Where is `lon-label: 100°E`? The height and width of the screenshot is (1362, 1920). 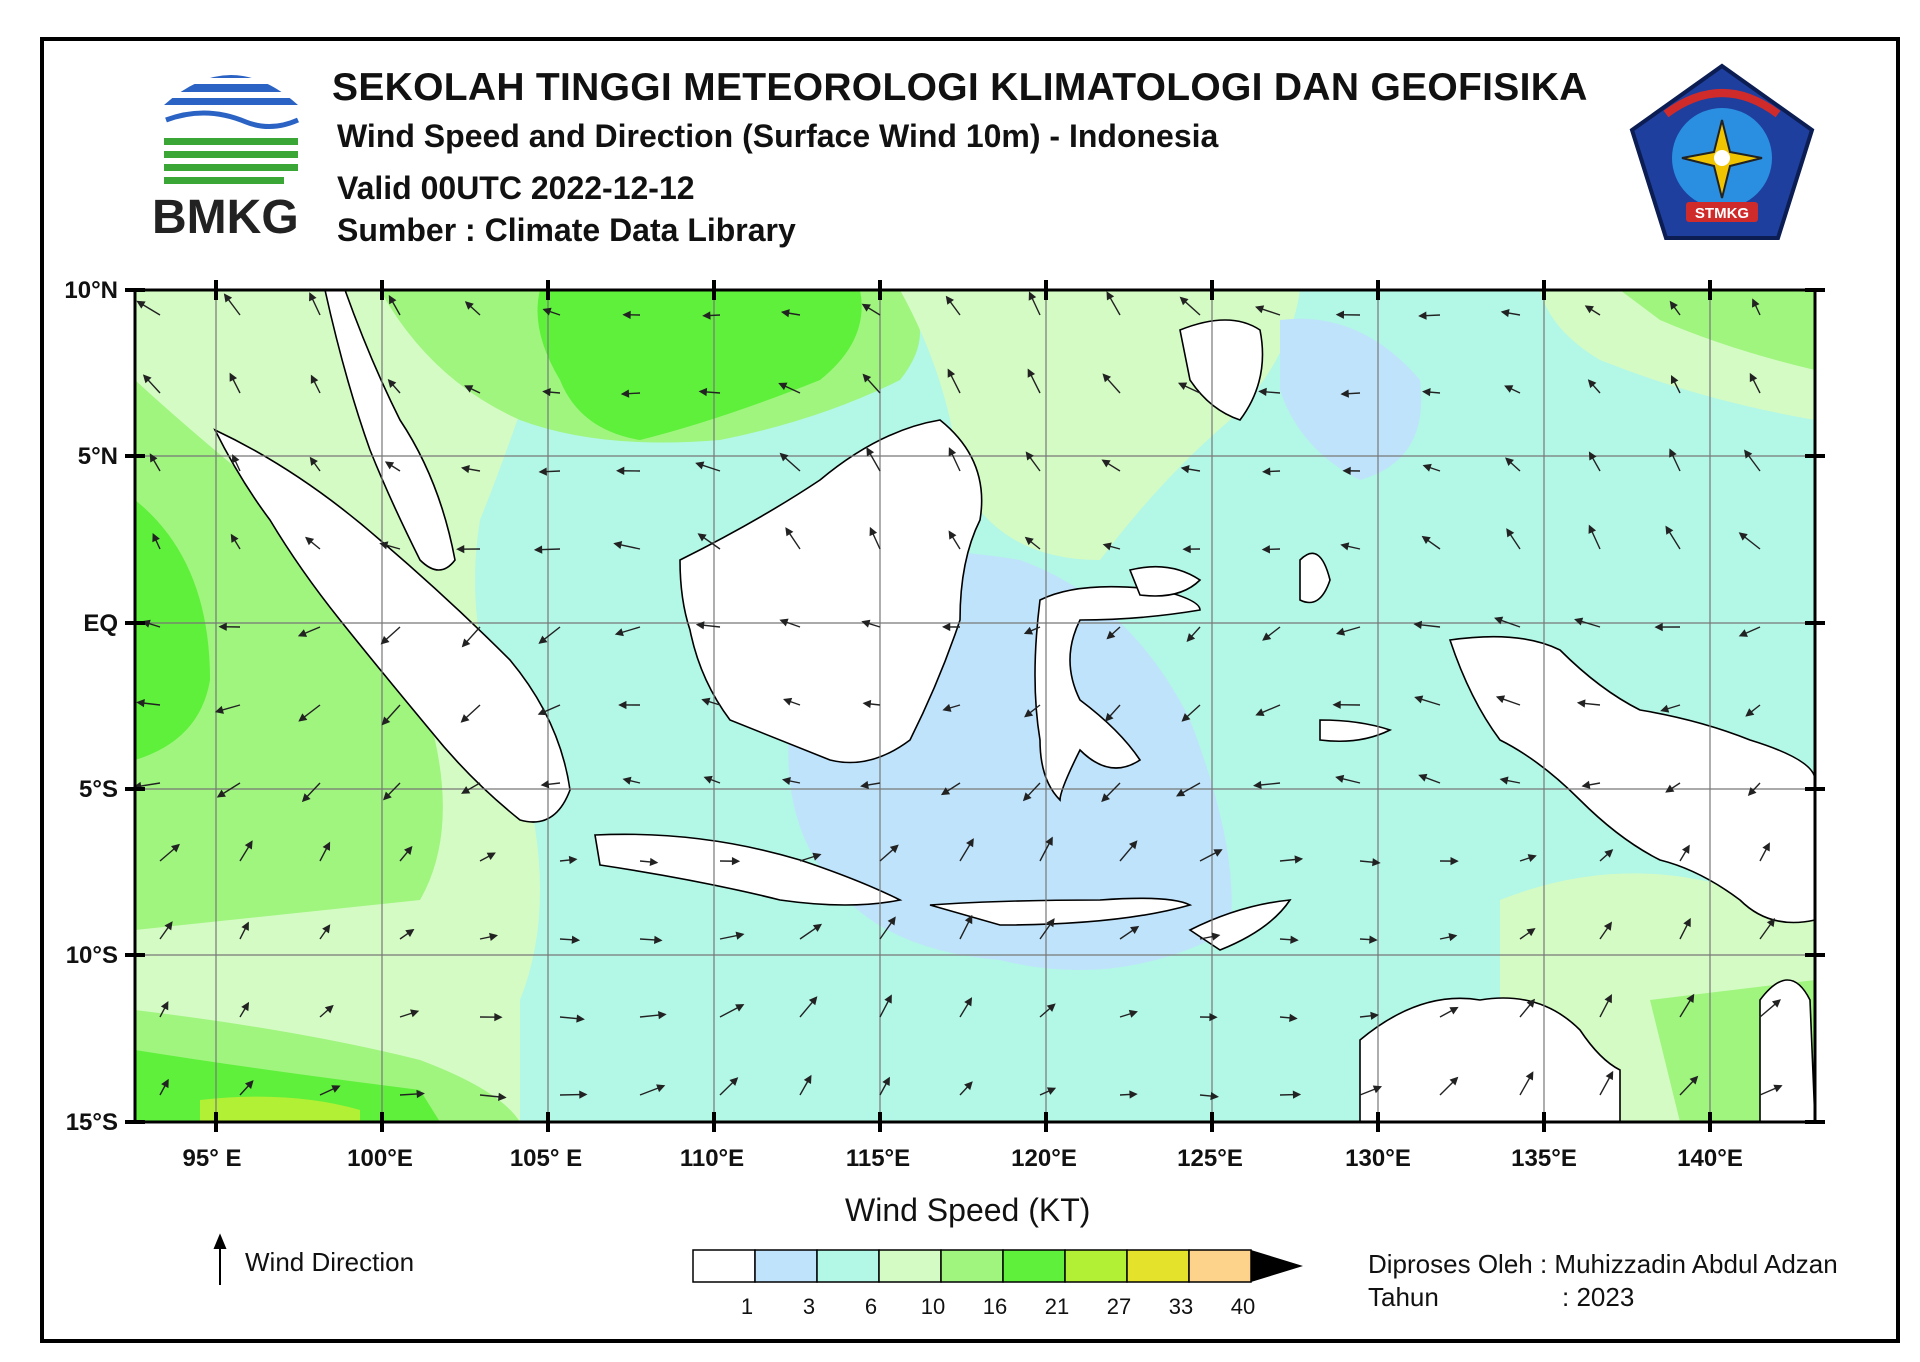
lon-label: 100°E is located at coordinates (380, 1158).